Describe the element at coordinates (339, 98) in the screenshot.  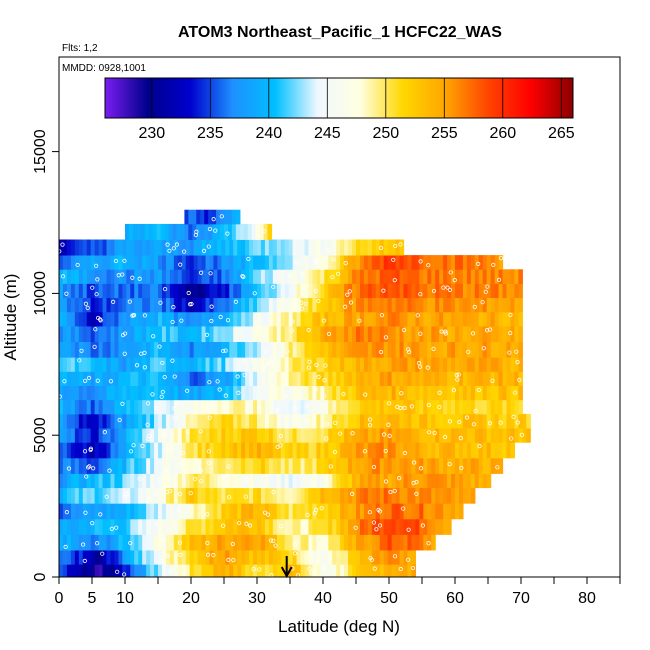
I see `colorbar-rect` at that location.